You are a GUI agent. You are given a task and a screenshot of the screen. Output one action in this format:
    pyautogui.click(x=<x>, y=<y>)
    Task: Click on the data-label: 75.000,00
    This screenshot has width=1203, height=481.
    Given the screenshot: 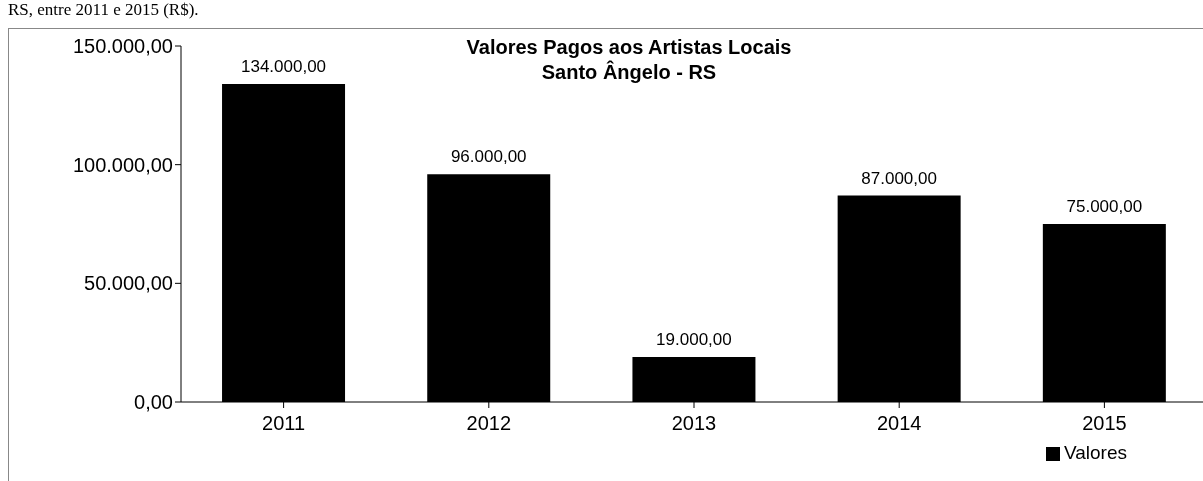 What is the action you would take?
    pyautogui.click(x=1104, y=206)
    